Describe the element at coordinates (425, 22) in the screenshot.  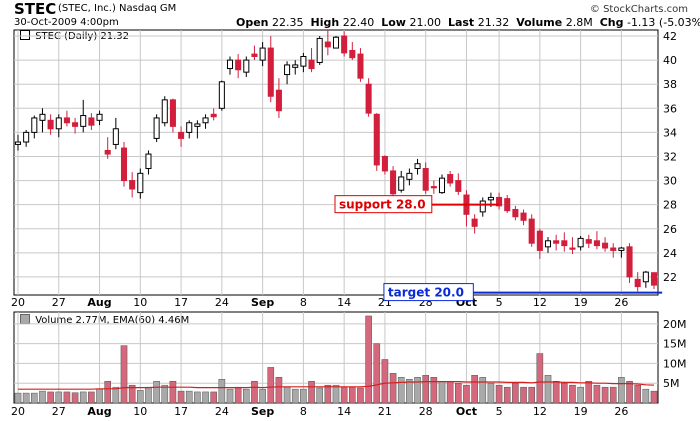
I see `low-value: 21.00` at that location.